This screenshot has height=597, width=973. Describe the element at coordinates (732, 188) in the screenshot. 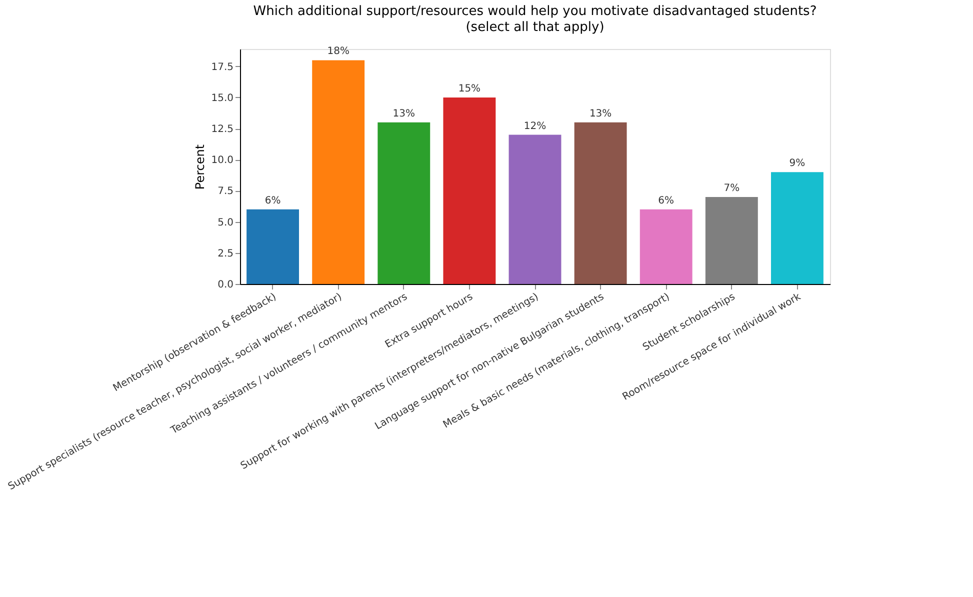

I see `data-label: 7%` at that location.